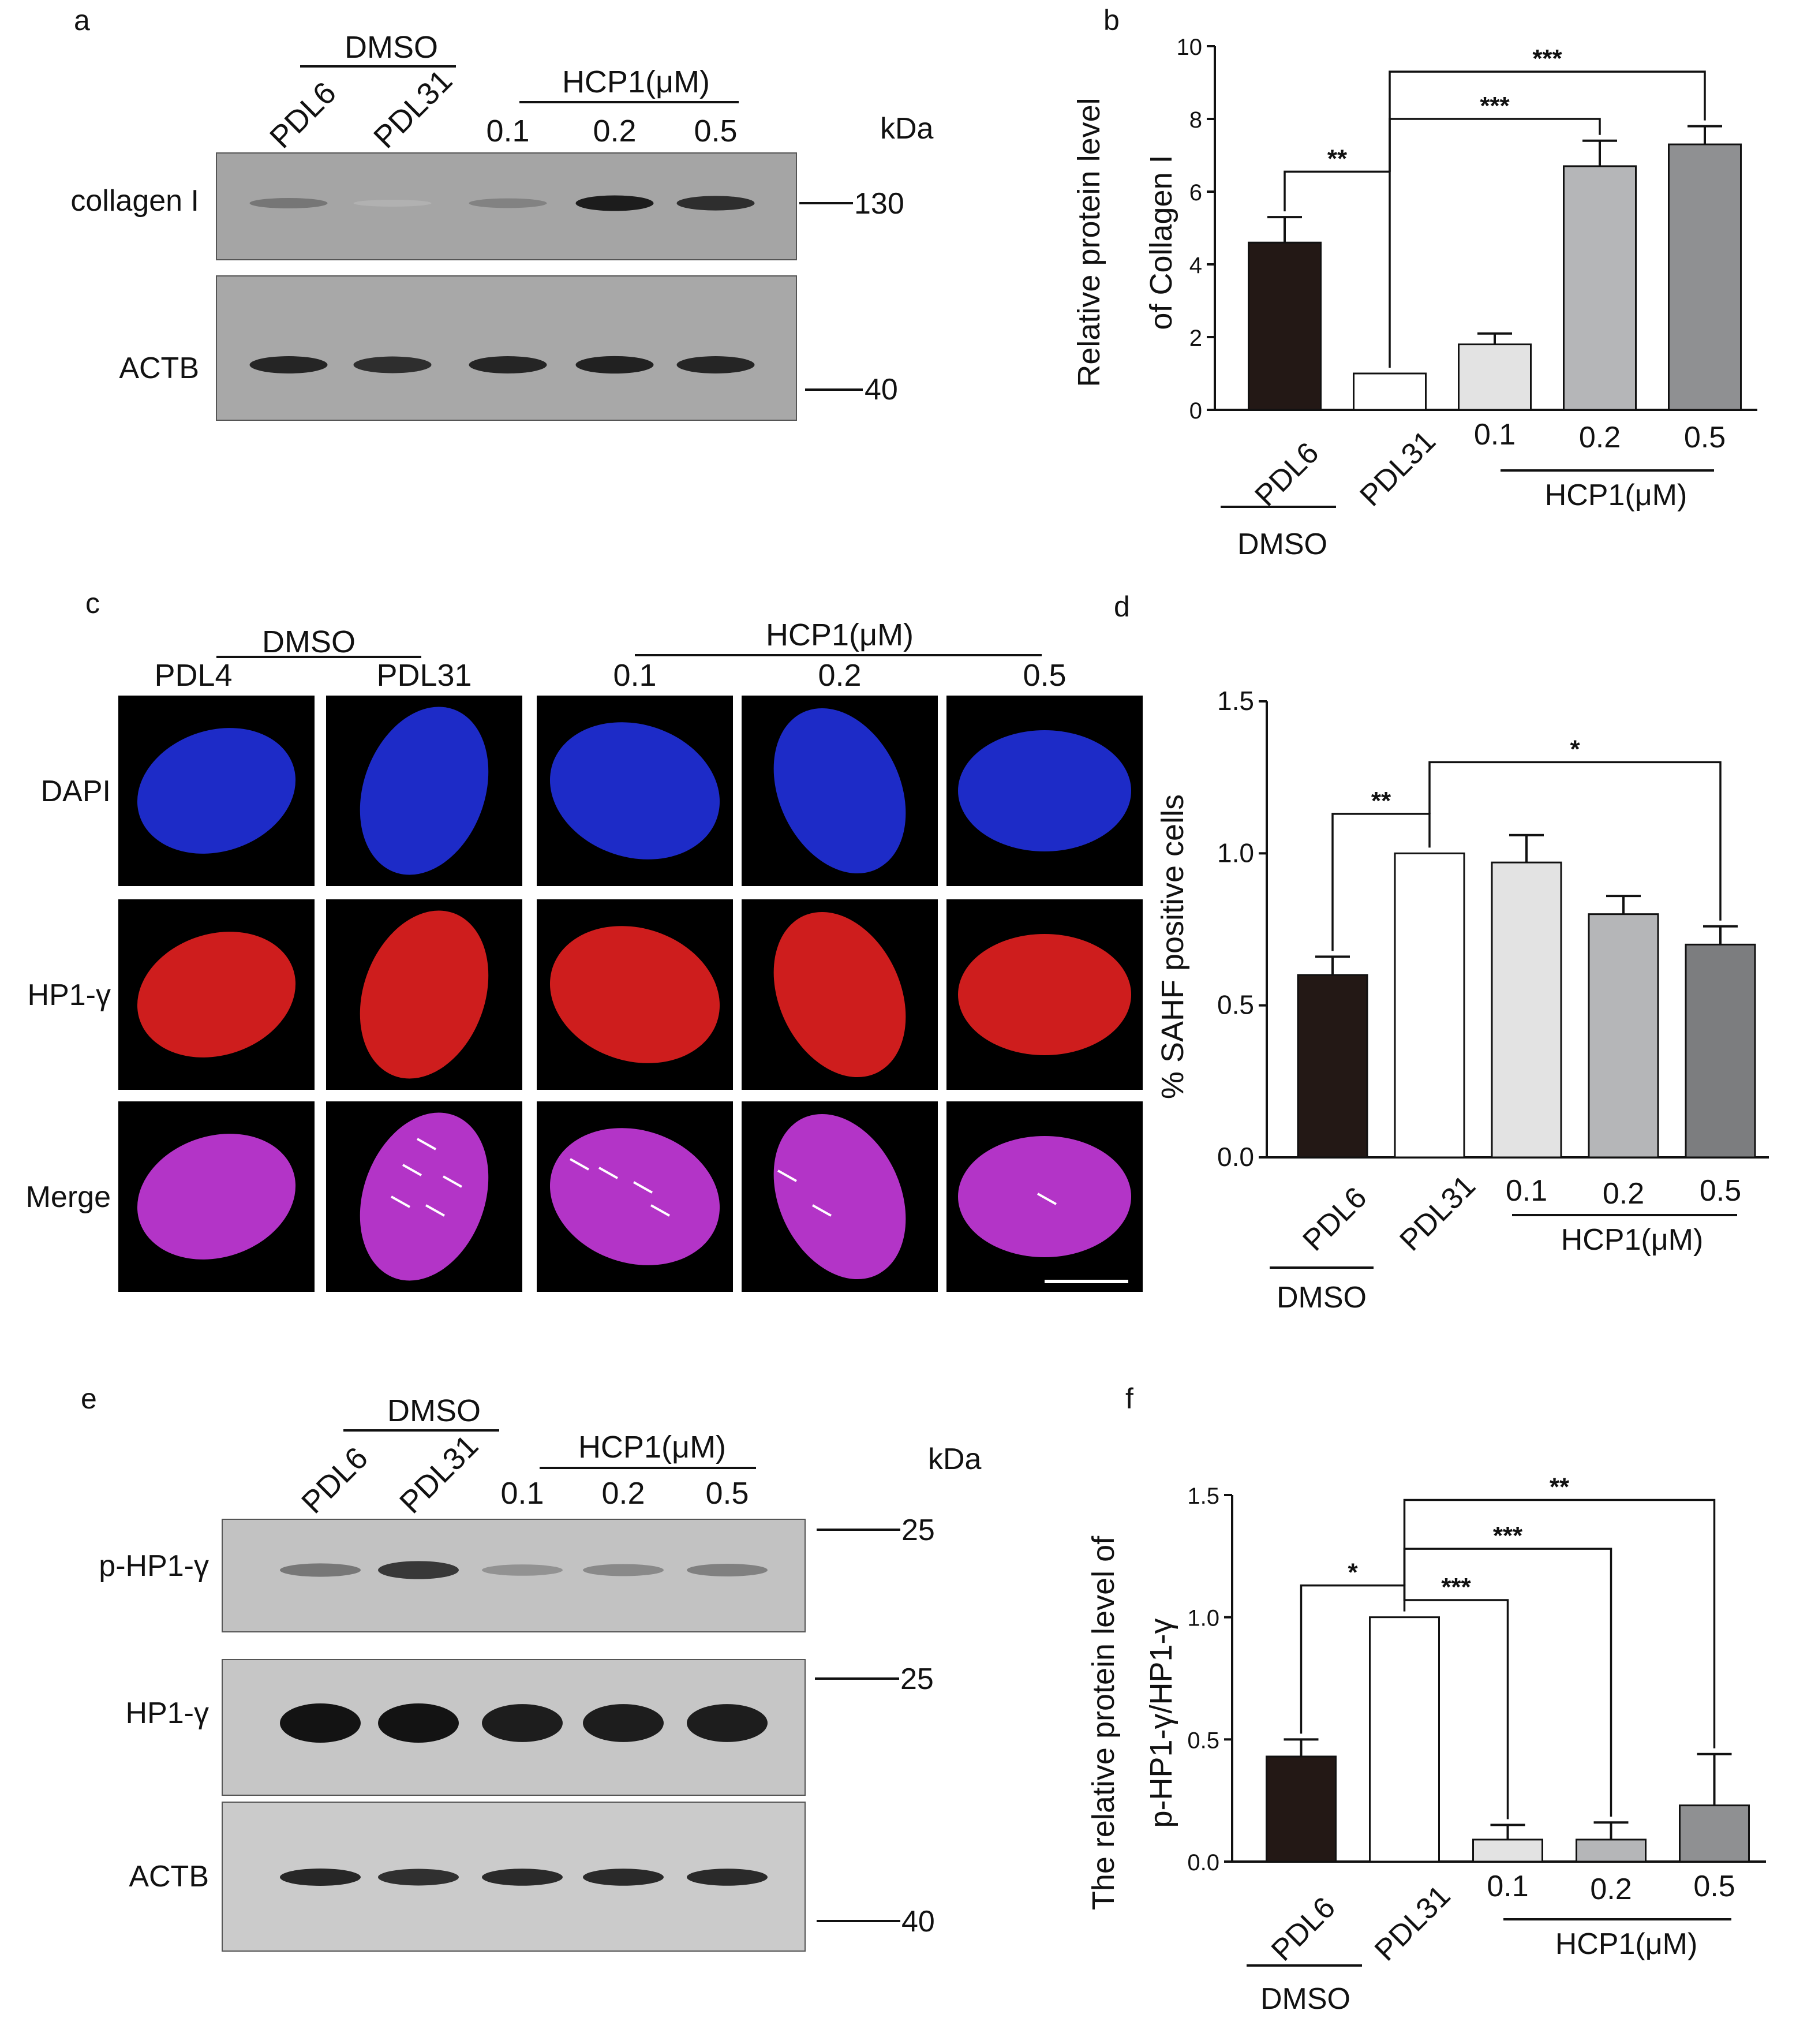  Describe the element at coordinates (1089, 243) in the screenshot. I see `panel-b-ylabel-line1: Relative protein level` at that location.